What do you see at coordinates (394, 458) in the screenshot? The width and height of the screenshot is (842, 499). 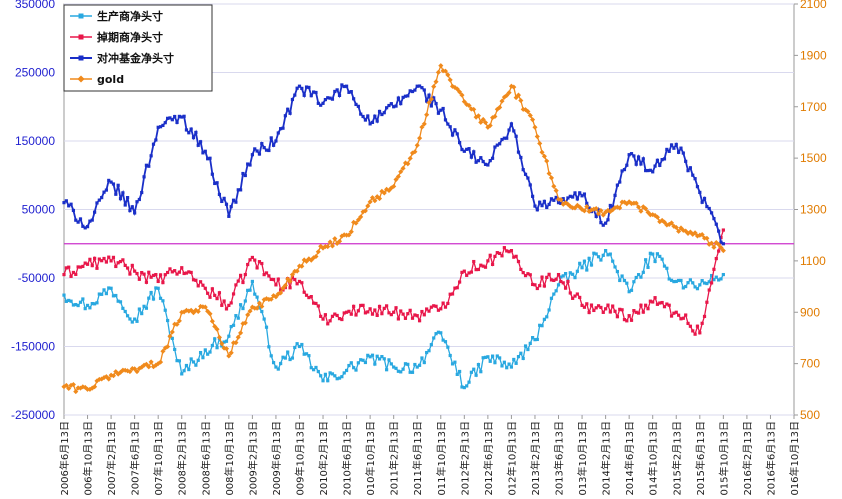 I see `x-tick-label: 2011年2月13日` at bounding box center [394, 458].